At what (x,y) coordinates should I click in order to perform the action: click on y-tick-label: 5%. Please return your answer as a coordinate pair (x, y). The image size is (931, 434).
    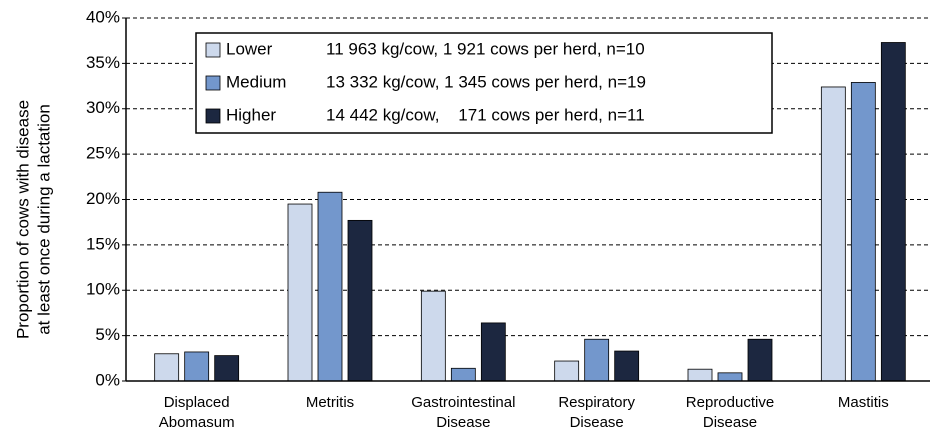
    Looking at the image, I should click on (107, 334).